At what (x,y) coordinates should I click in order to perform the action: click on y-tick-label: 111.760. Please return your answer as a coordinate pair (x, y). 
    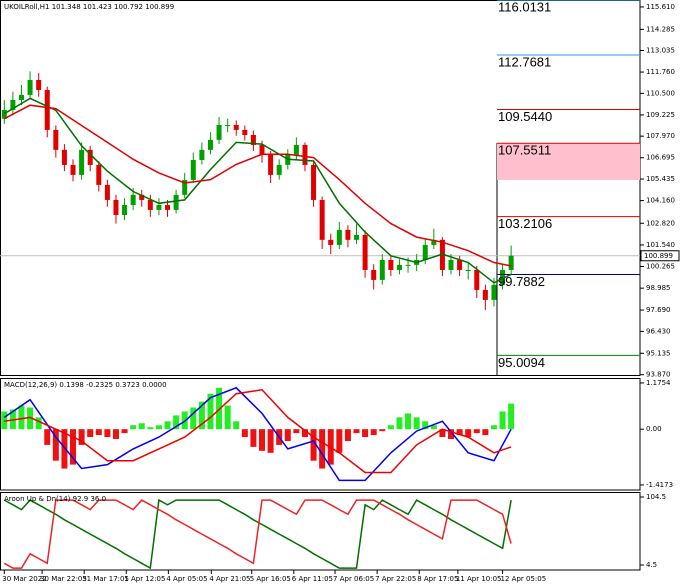
    Looking at the image, I should click on (660, 72).